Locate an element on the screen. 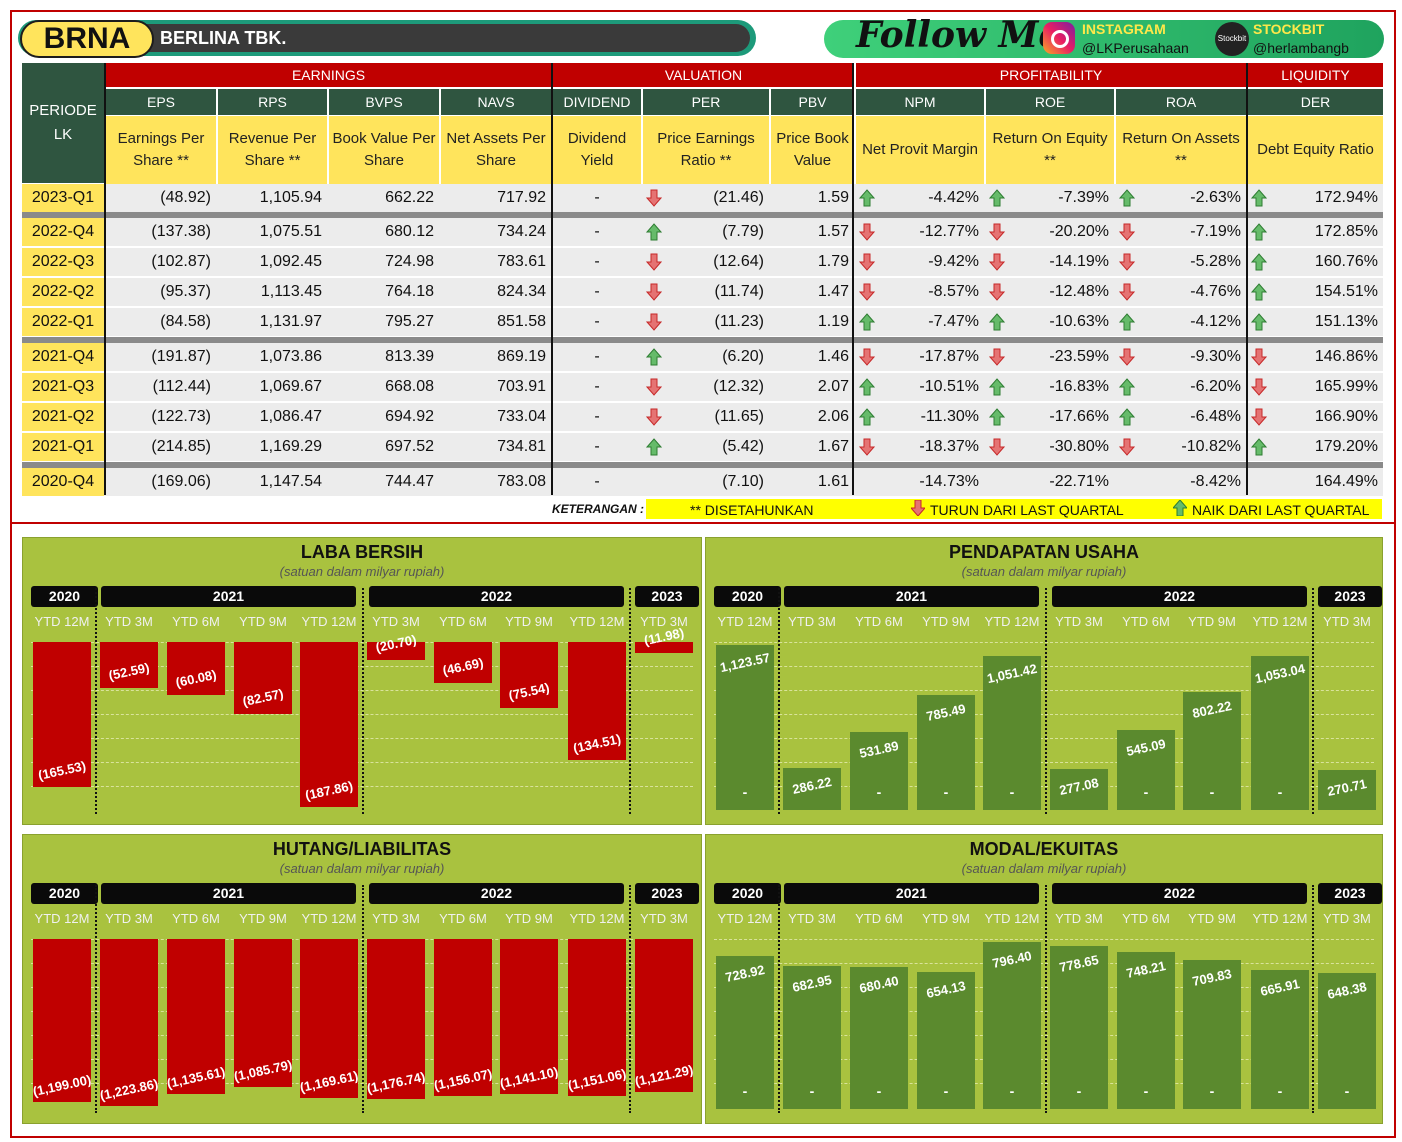  column-description: Return On Assets ** is located at coordinates (1181, 150).